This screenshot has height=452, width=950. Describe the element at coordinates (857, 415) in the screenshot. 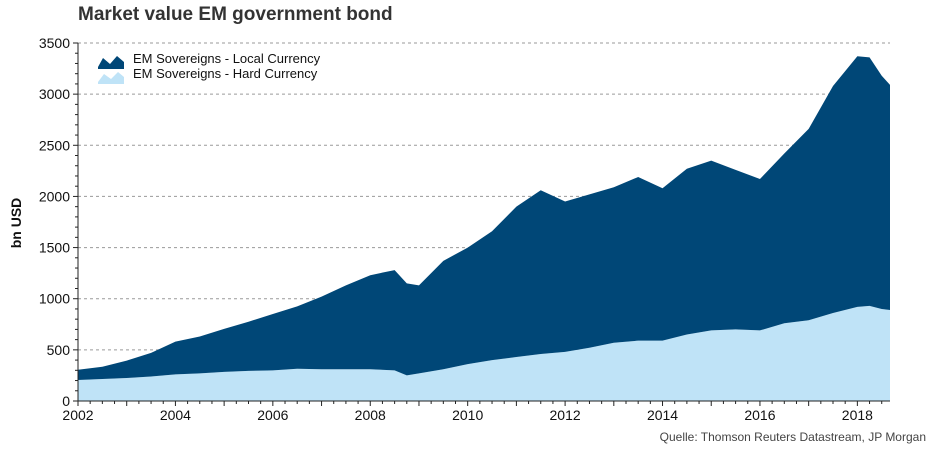

I see `x-tick-label-8: 2018` at that location.